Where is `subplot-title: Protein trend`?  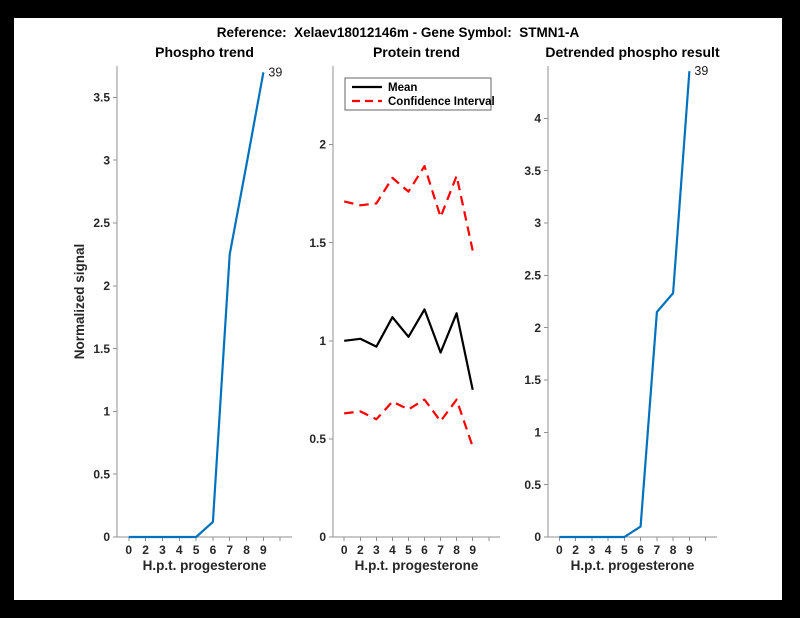 subplot-title: Protein trend is located at coordinates (416, 52).